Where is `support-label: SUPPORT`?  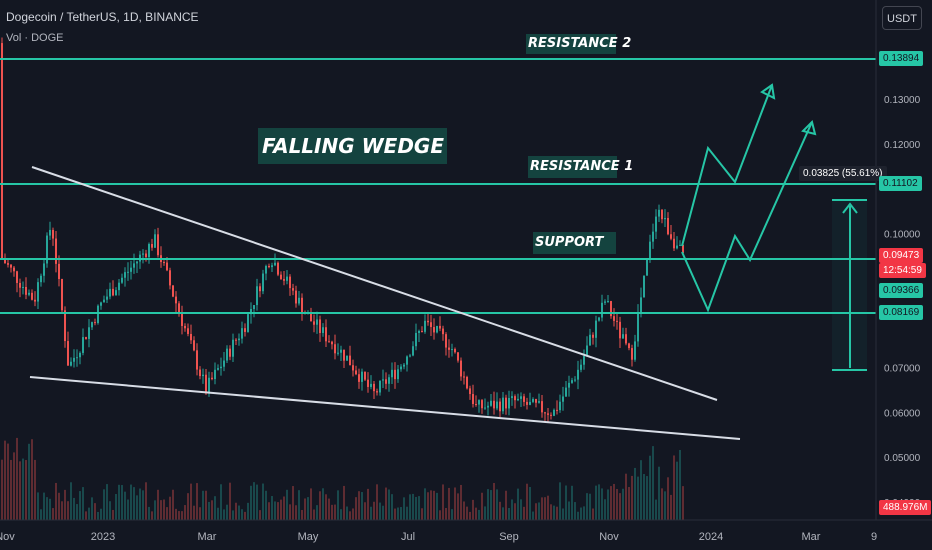
support-label: SUPPORT is located at coordinates (574, 243).